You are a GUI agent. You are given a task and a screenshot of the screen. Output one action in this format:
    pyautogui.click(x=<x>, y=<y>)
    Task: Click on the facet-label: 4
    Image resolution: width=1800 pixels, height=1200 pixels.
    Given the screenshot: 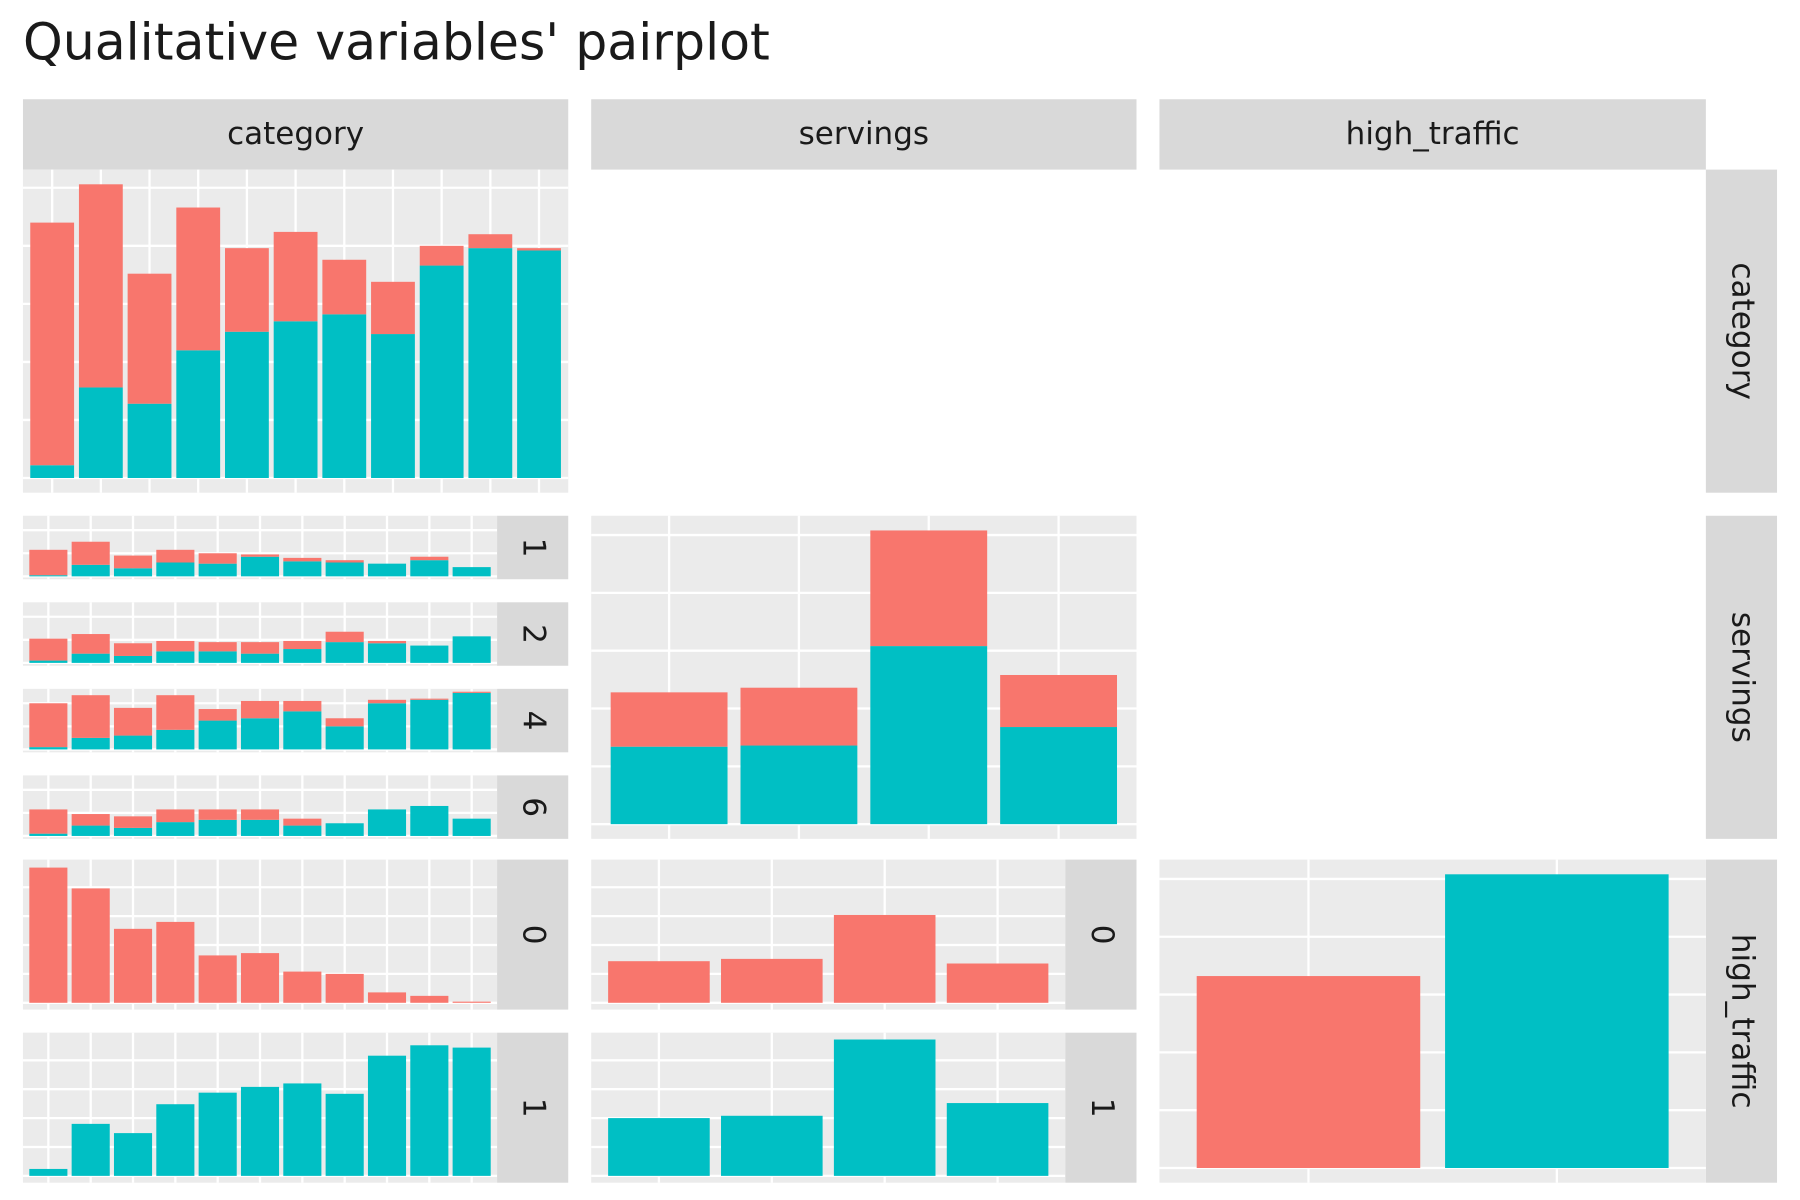 What is the action you would take?
    pyautogui.click(x=534, y=721)
    